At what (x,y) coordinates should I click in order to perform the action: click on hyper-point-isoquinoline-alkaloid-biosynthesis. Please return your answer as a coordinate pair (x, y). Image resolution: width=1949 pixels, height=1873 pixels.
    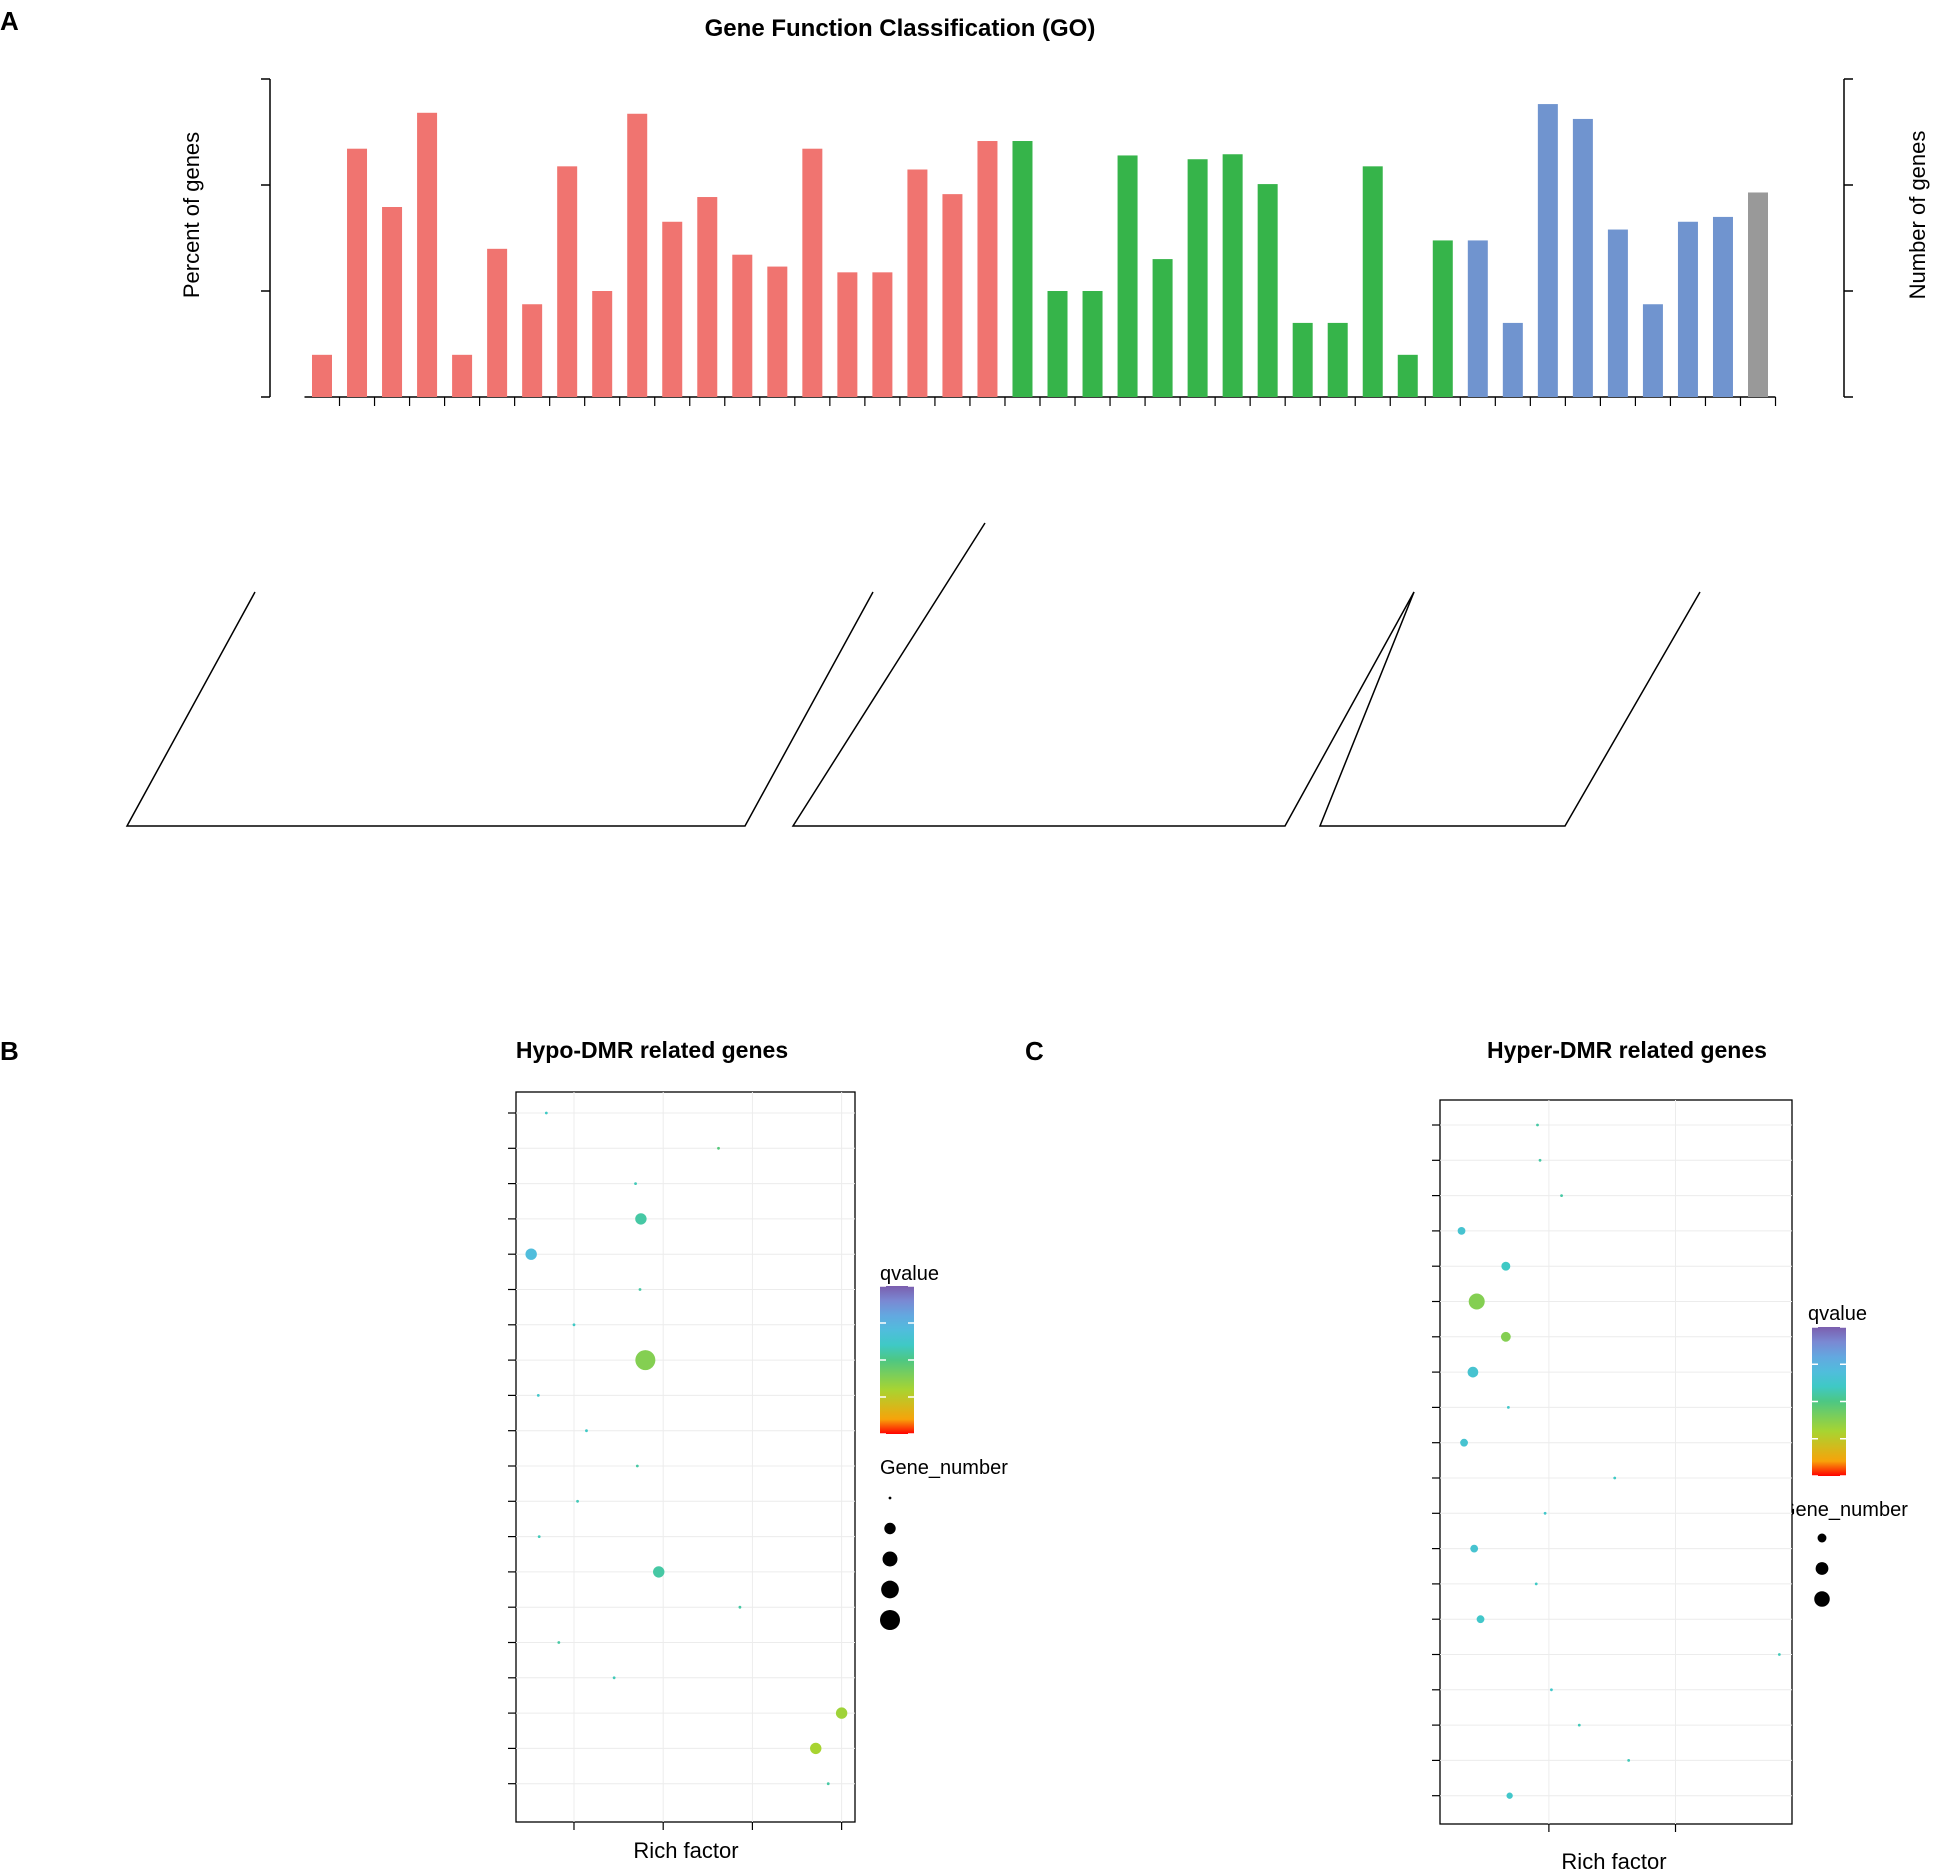
    Looking at the image, I should click on (1536, 1584).